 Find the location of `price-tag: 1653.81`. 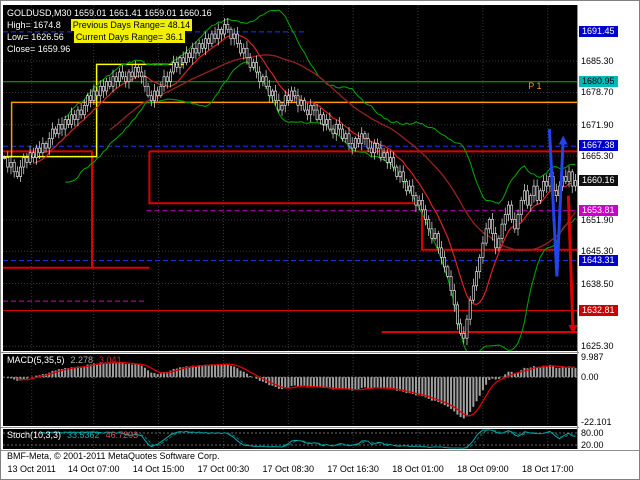

price-tag: 1653.81 is located at coordinates (598, 210).